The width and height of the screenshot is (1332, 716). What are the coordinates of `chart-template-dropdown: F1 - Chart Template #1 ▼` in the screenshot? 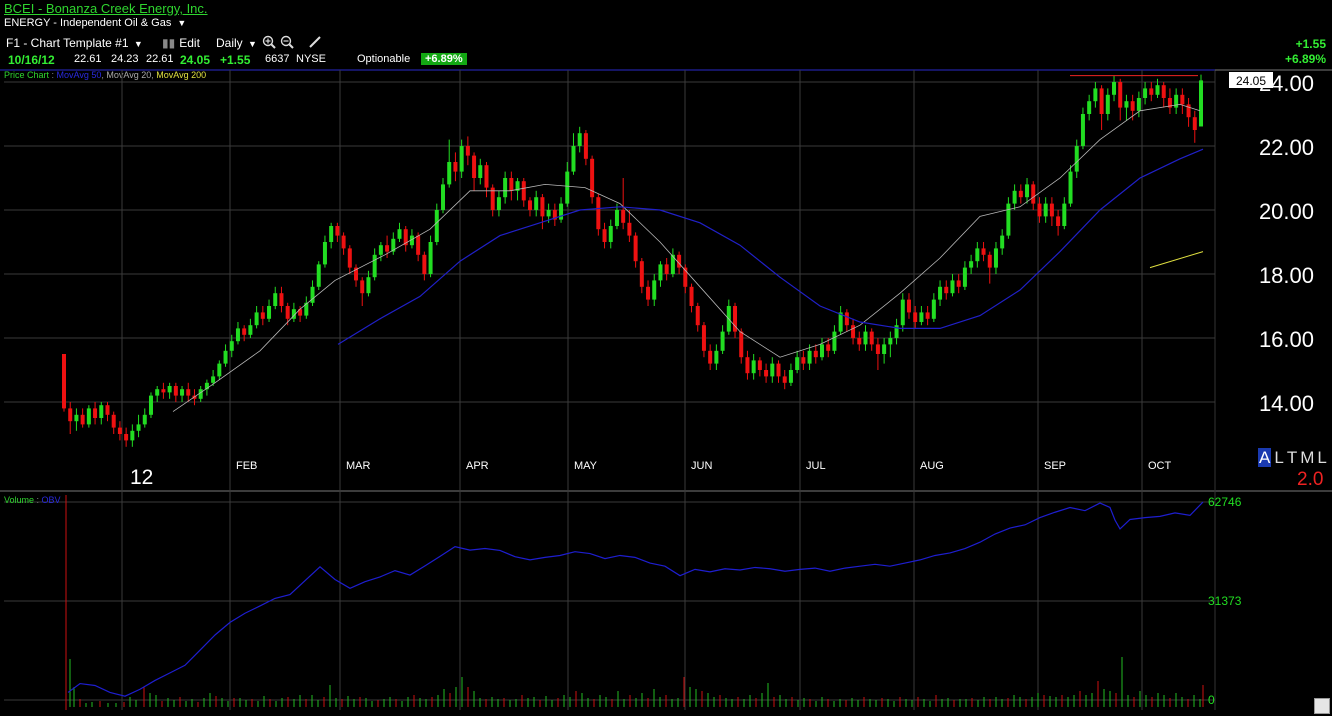 It's located at (74, 43).